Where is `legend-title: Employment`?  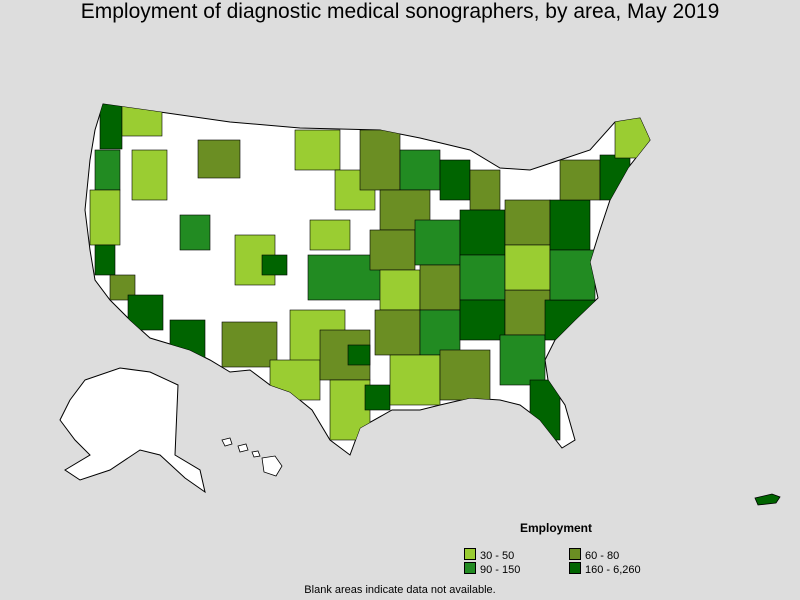
legend-title: Employment is located at coordinates (556, 528).